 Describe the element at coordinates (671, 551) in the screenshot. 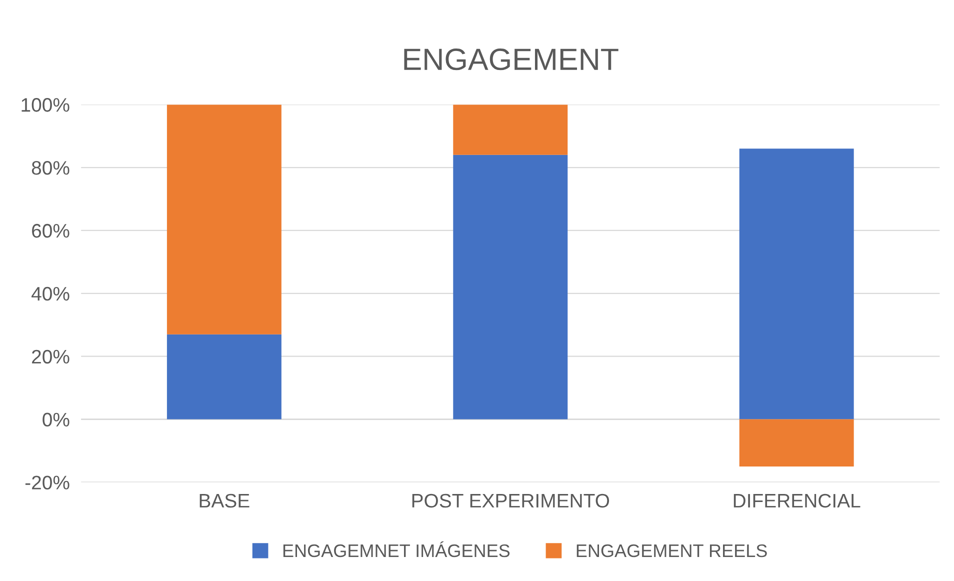

I see `legend-label: ENGAGEMENT REELS` at that location.